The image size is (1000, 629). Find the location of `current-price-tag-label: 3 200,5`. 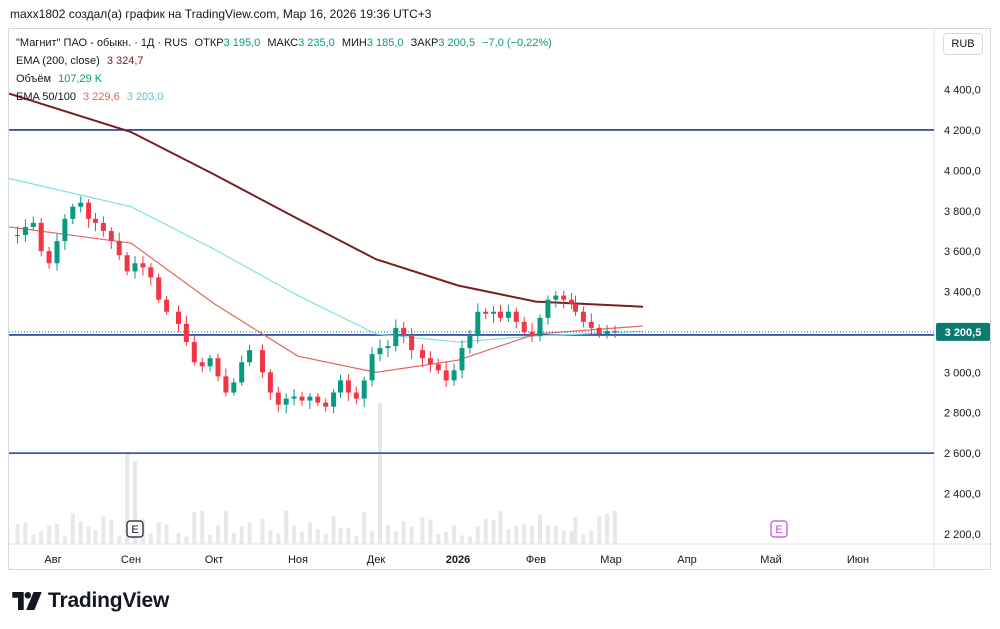

current-price-tag-label: 3 200,5 is located at coordinates (963, 333).